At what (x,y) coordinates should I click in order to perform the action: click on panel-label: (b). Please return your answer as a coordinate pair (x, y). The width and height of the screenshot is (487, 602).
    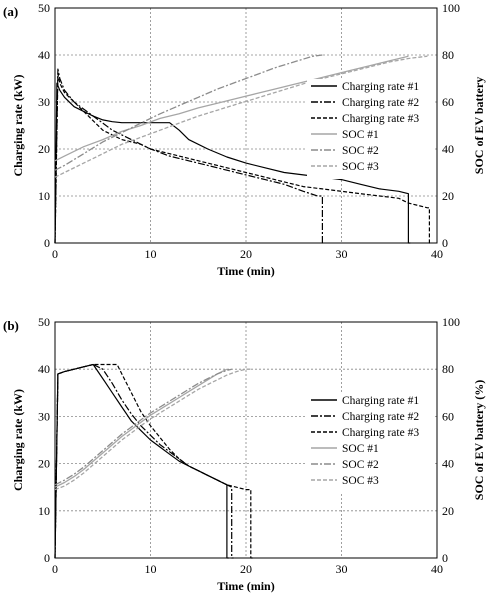
    Looking at the image, I should click on (11, 325).